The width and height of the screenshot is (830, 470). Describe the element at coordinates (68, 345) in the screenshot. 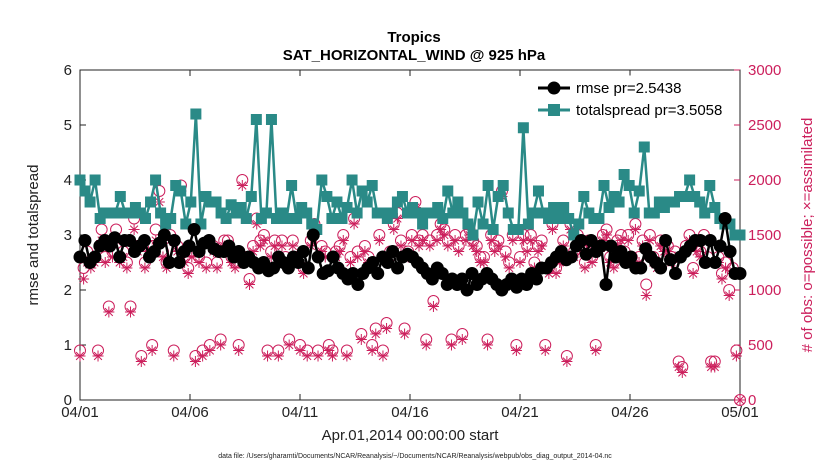

I see `y-left-tick-label: 1` at that location.